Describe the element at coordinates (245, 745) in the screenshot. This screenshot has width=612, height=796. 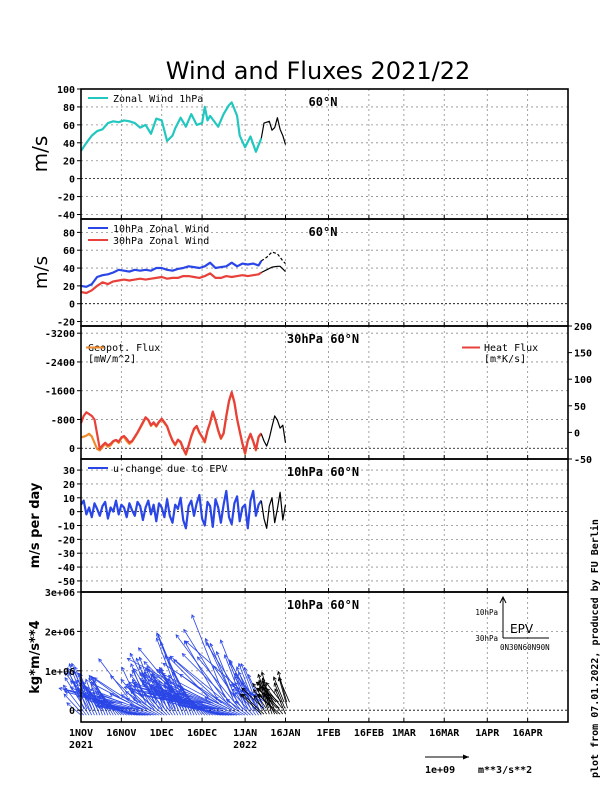
I see `x-year-label: 2022` at that location.